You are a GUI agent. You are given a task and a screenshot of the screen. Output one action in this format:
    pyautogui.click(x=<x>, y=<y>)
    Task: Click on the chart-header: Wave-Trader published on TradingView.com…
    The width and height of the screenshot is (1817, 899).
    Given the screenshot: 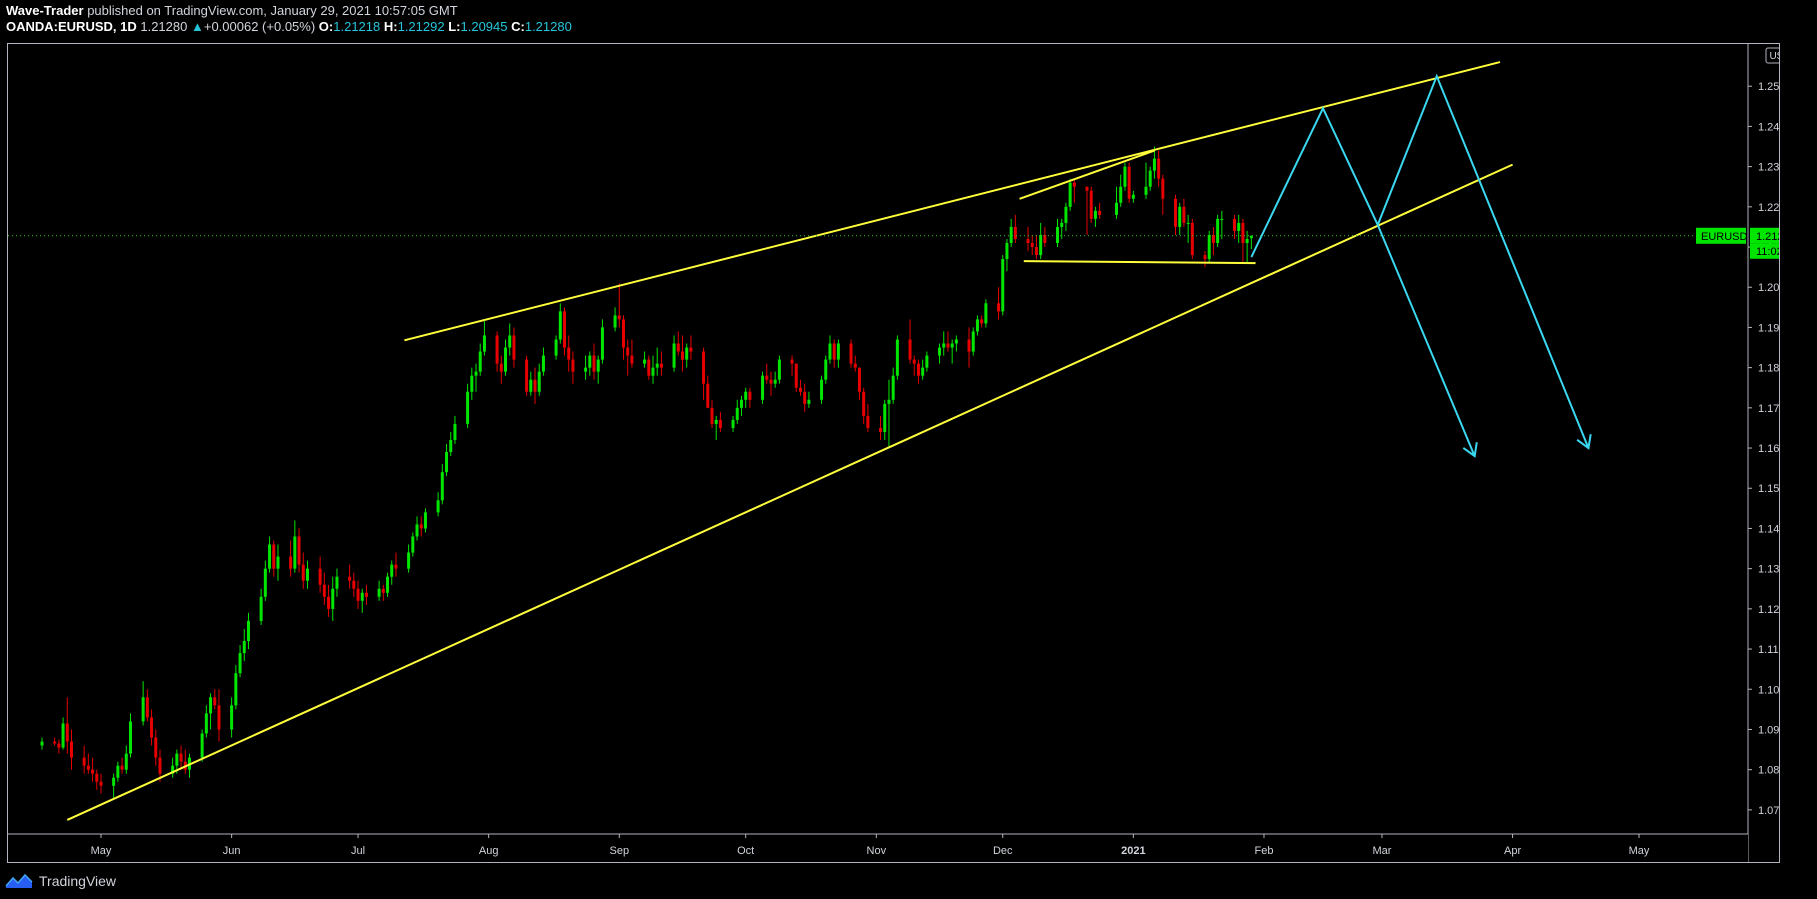 What is the action you would take?
    pyautogui.click(x=289, y=19)
    